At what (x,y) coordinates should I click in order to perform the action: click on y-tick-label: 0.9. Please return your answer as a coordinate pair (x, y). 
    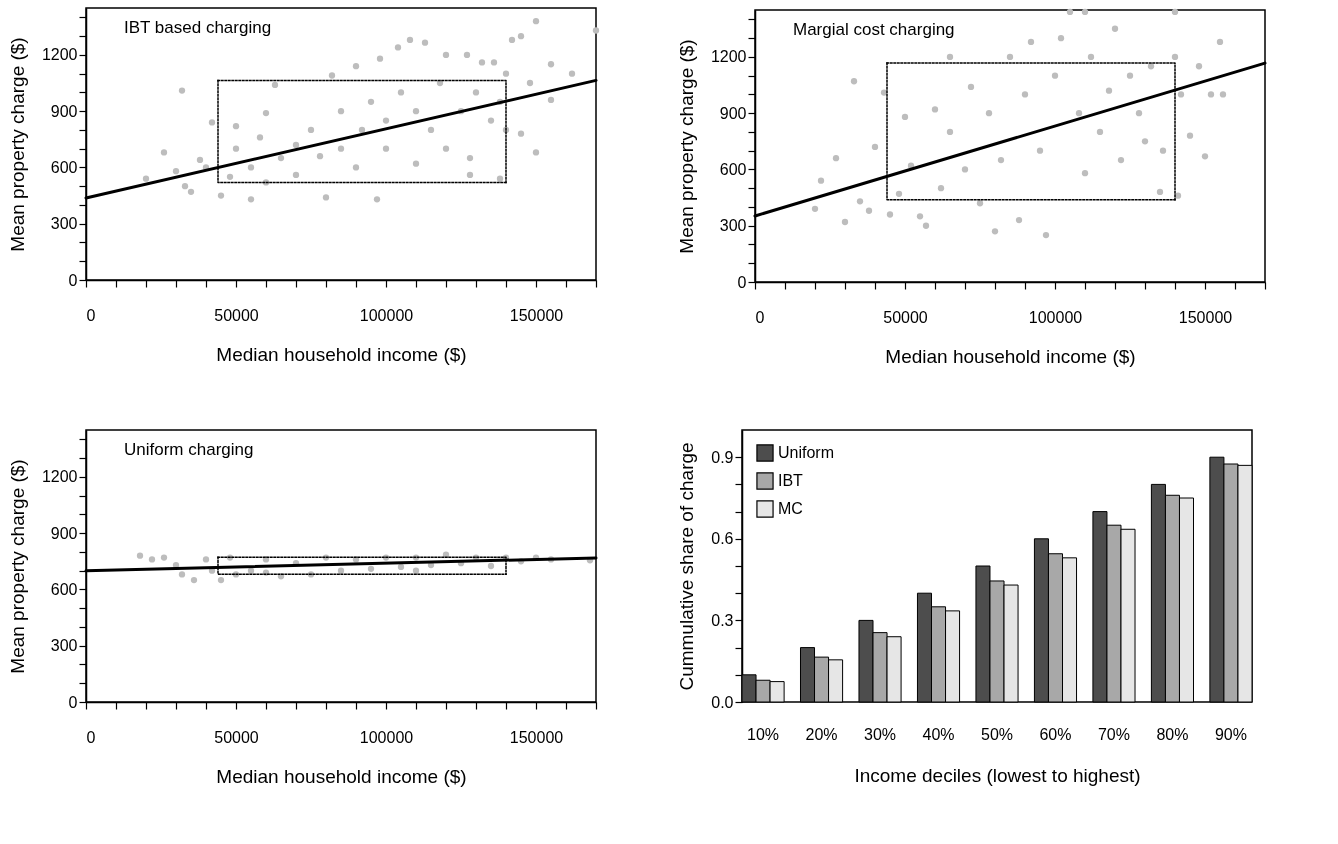
    Looking at the image, I should click on (722, 457).